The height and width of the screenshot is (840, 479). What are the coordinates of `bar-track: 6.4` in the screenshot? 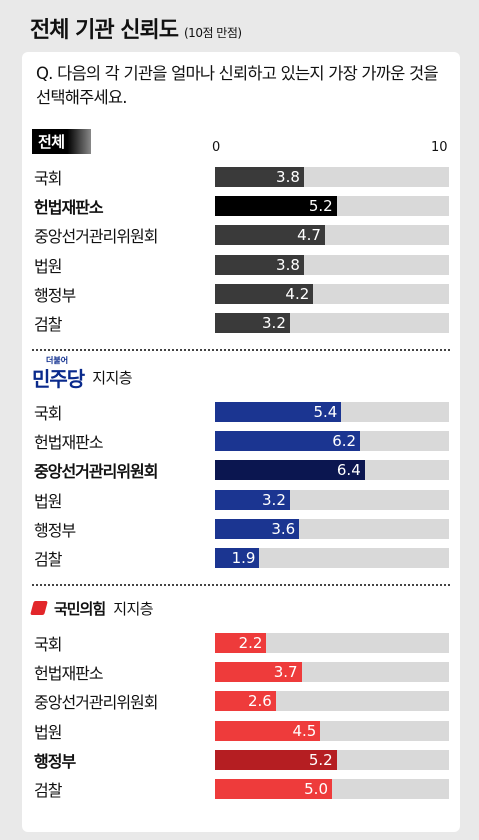 It's located at (332, 470).